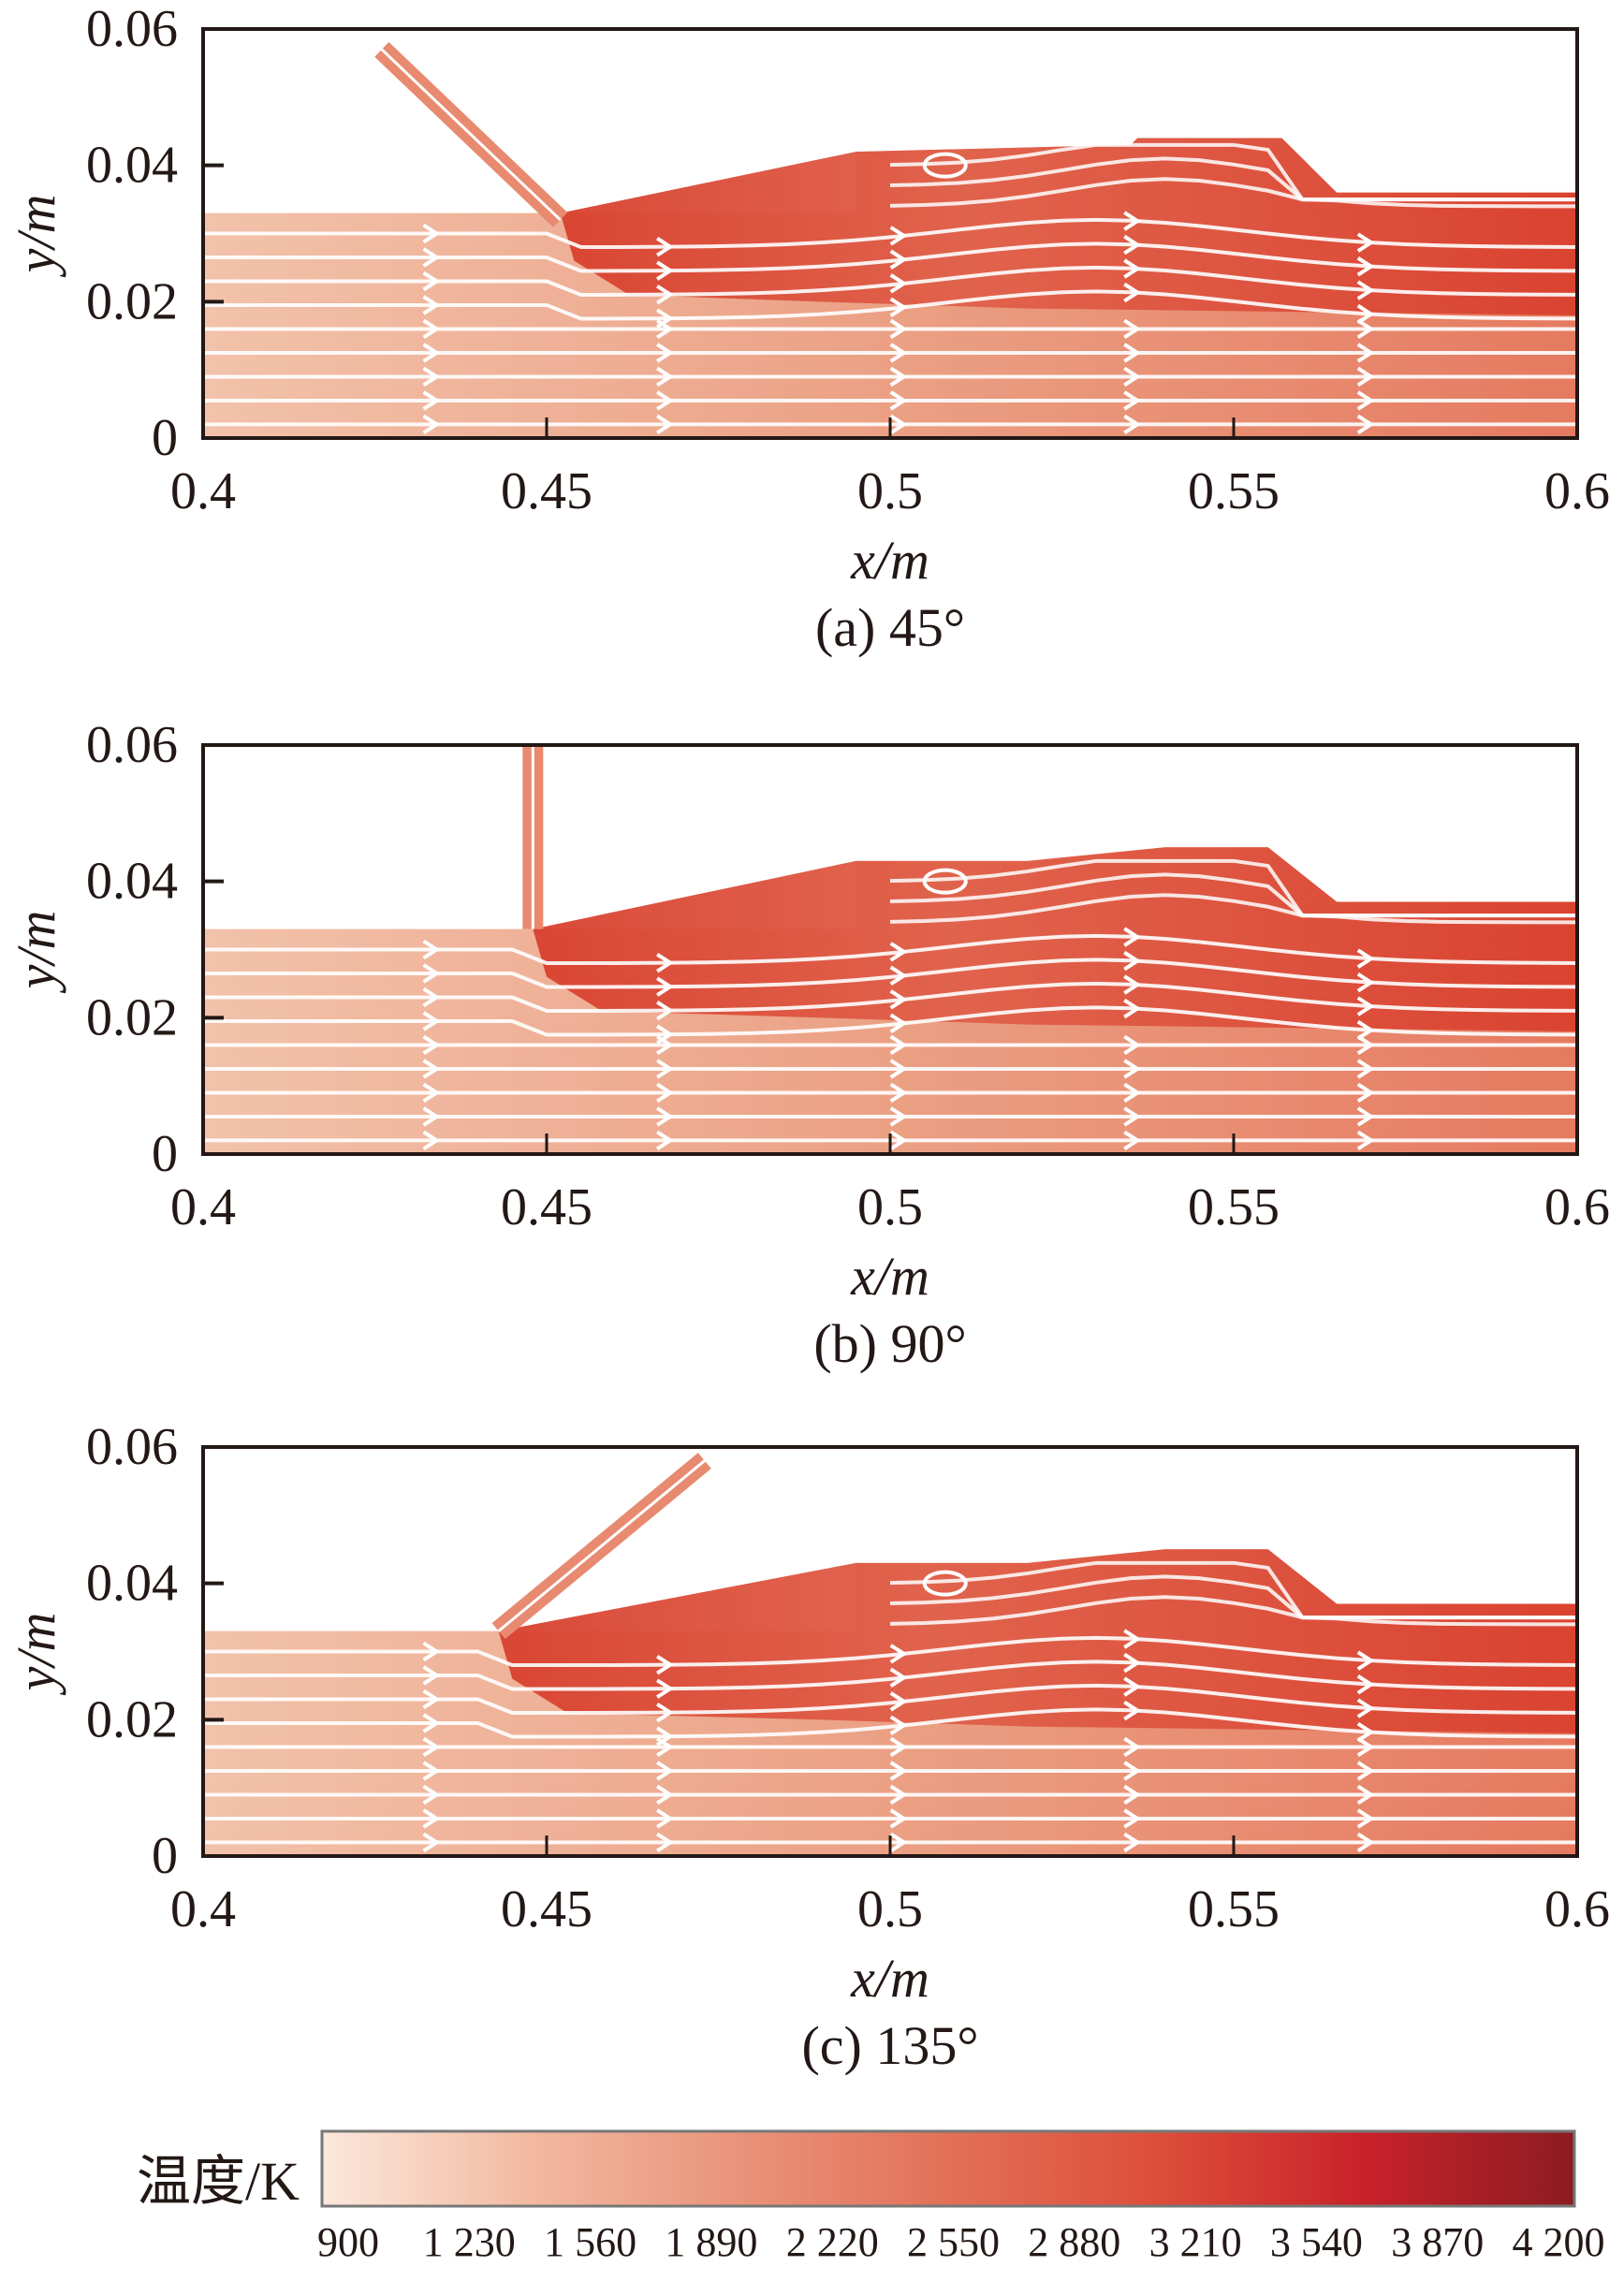 Image resolution: width=1624 pixels, height=2281 pixels. Describe the element at coordinates (1074, 2242) in the screenshot. I see `colorbar-tick-label: 2 880` at that location.